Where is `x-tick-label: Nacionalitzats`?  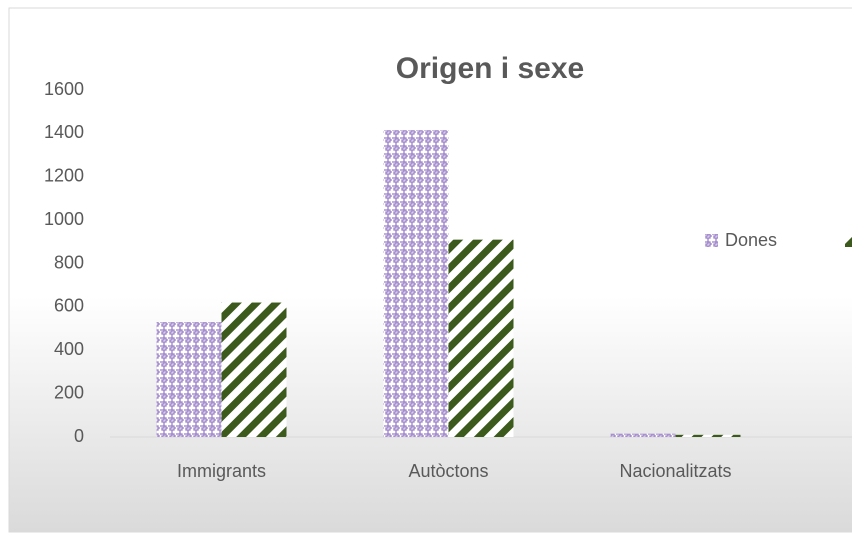 x-tick-label: Nacionalitzats is located at coordinates (675, 471).